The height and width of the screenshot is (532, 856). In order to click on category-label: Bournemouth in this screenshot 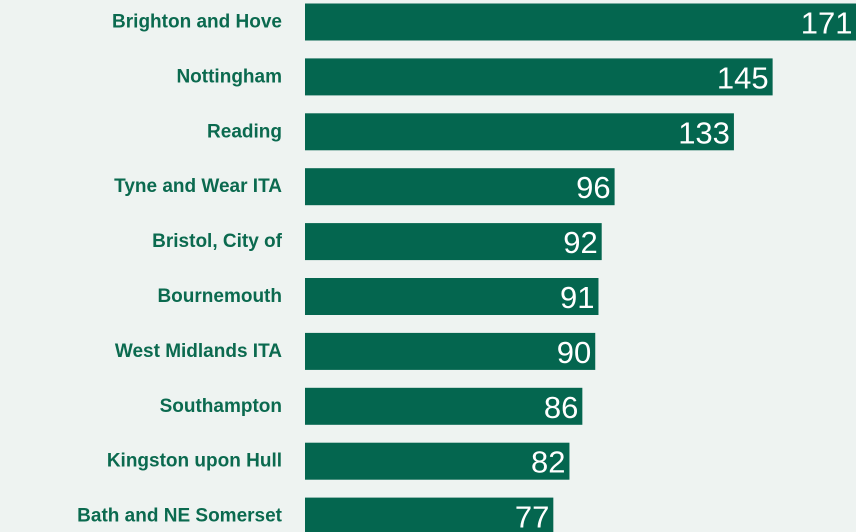, I will do `click(219, 296)`.